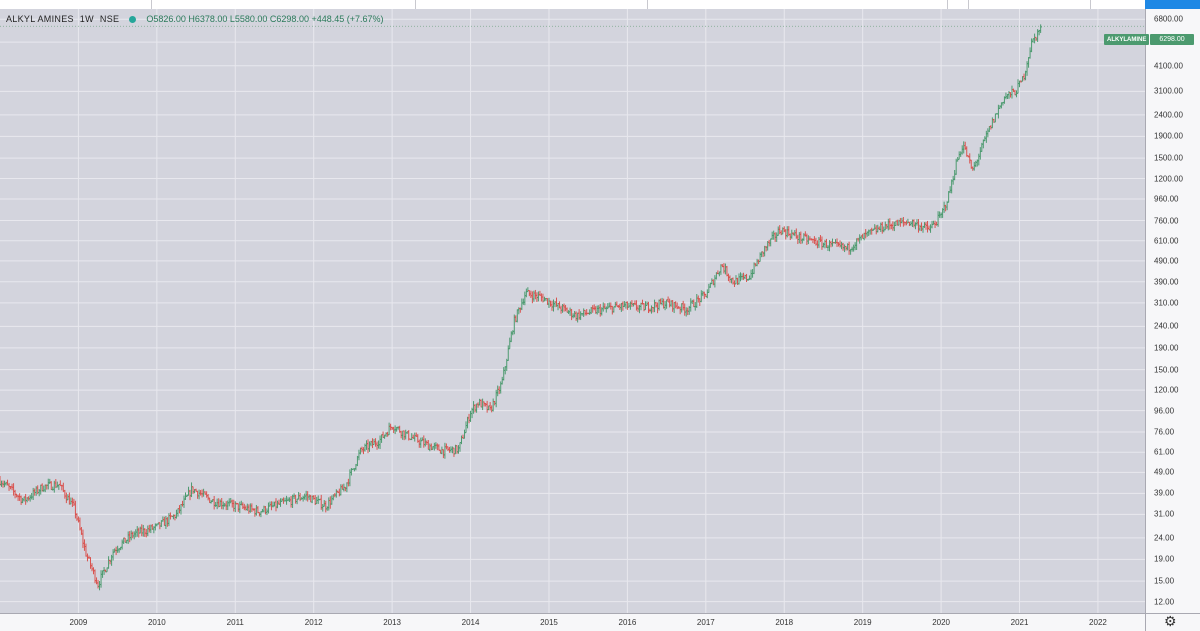  I want to click on x-tick-label: 2016, so click(627, 622).